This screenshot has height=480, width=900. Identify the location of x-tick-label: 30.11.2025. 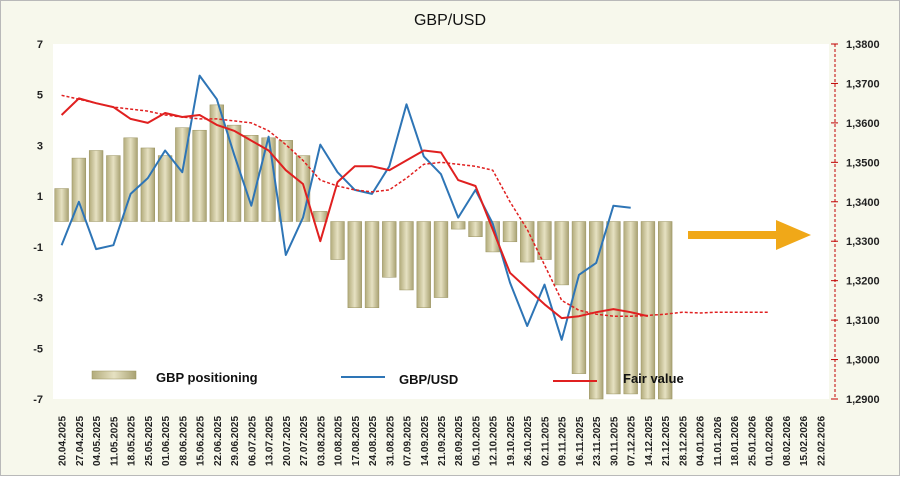
(614, 441).